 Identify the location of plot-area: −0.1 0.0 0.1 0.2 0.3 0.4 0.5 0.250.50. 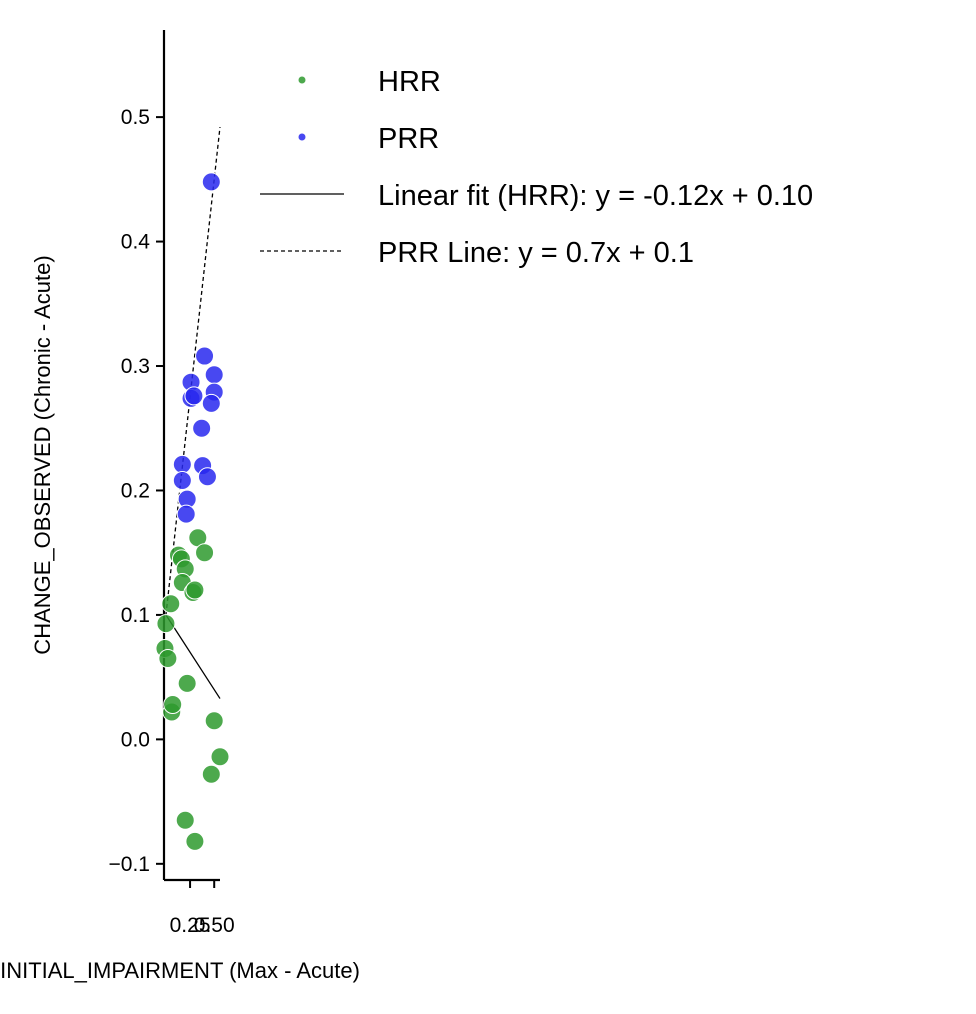
(172, 483).